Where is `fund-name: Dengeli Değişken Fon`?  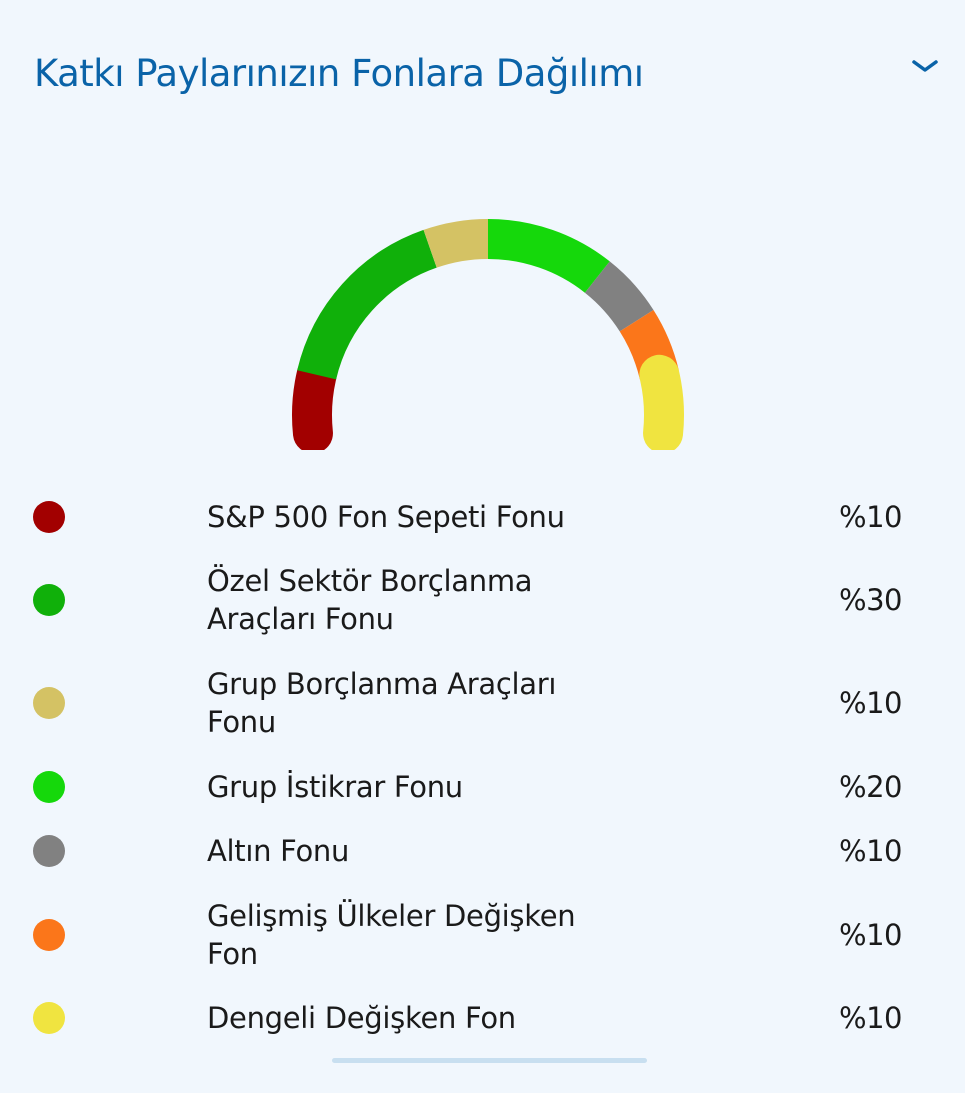 fund-name: Dengeli Değişken Fon is located at coordinates (361, 1018).